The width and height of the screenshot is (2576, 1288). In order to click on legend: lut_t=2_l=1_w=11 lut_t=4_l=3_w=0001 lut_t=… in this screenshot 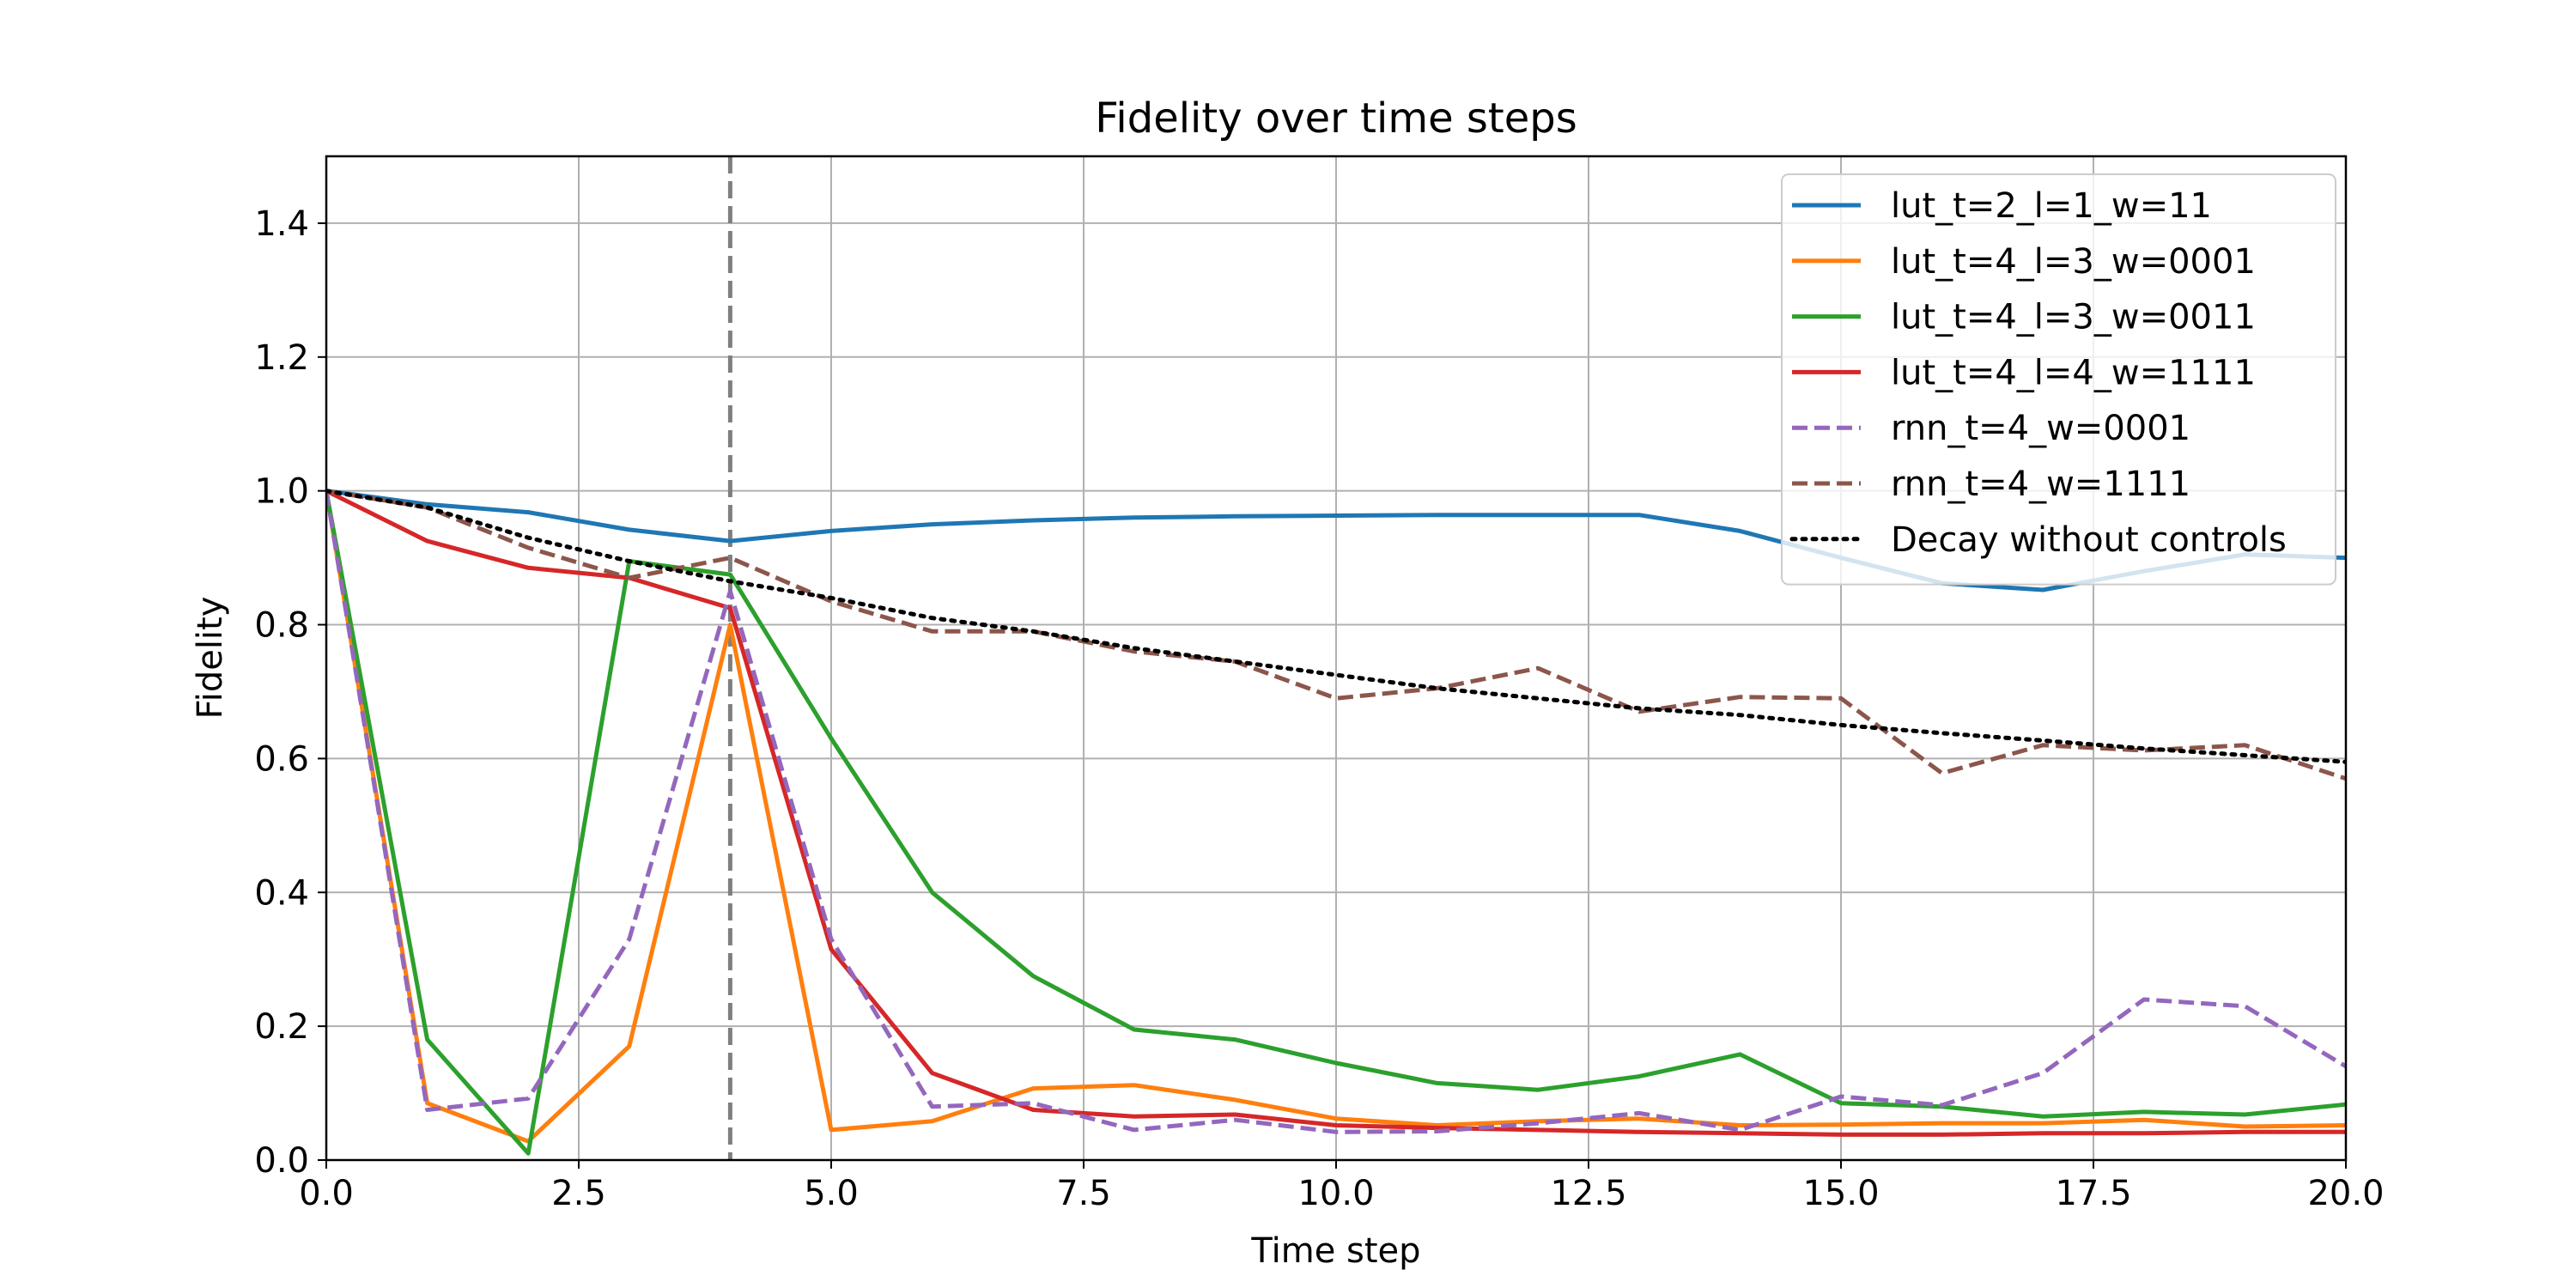, I will do `click(2058, 379)`.